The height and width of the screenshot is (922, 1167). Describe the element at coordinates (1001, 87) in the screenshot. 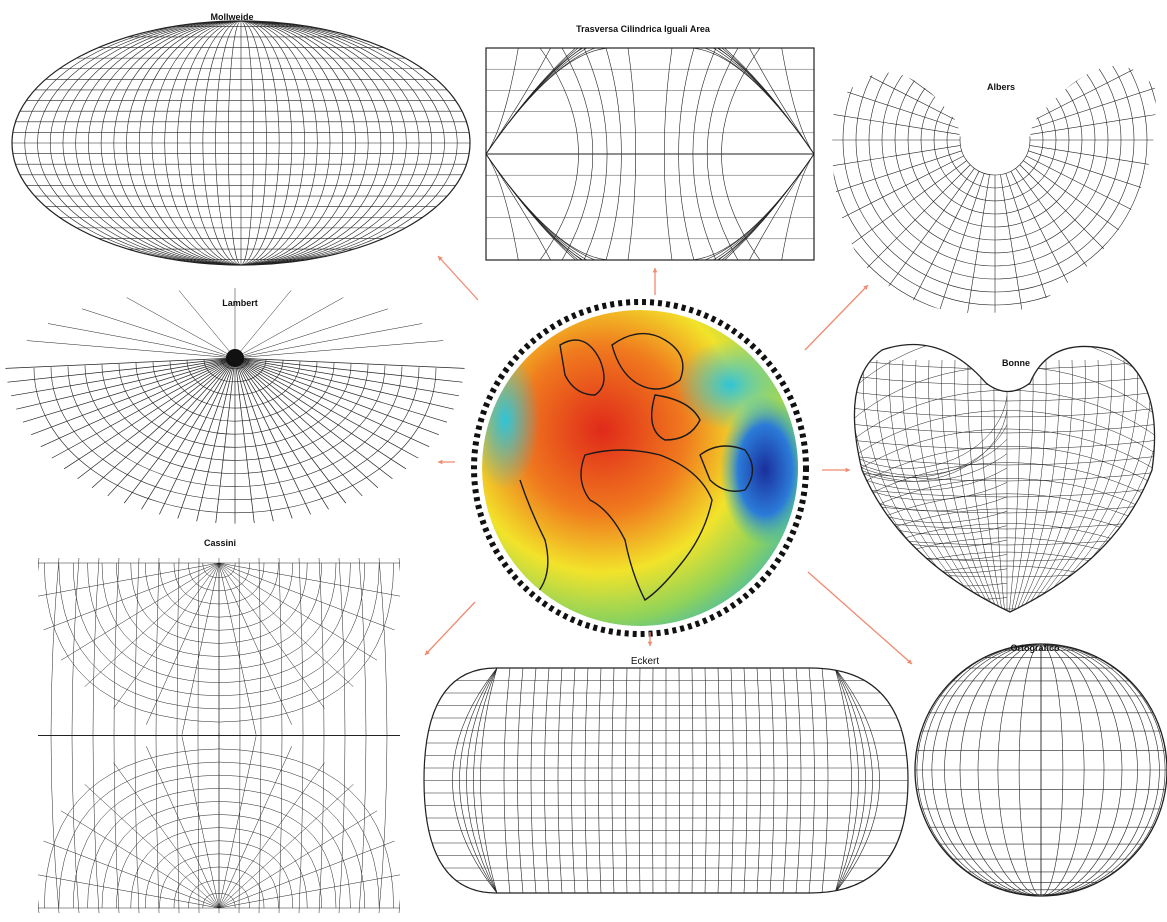

I see `albers-label: Albers` at that location.